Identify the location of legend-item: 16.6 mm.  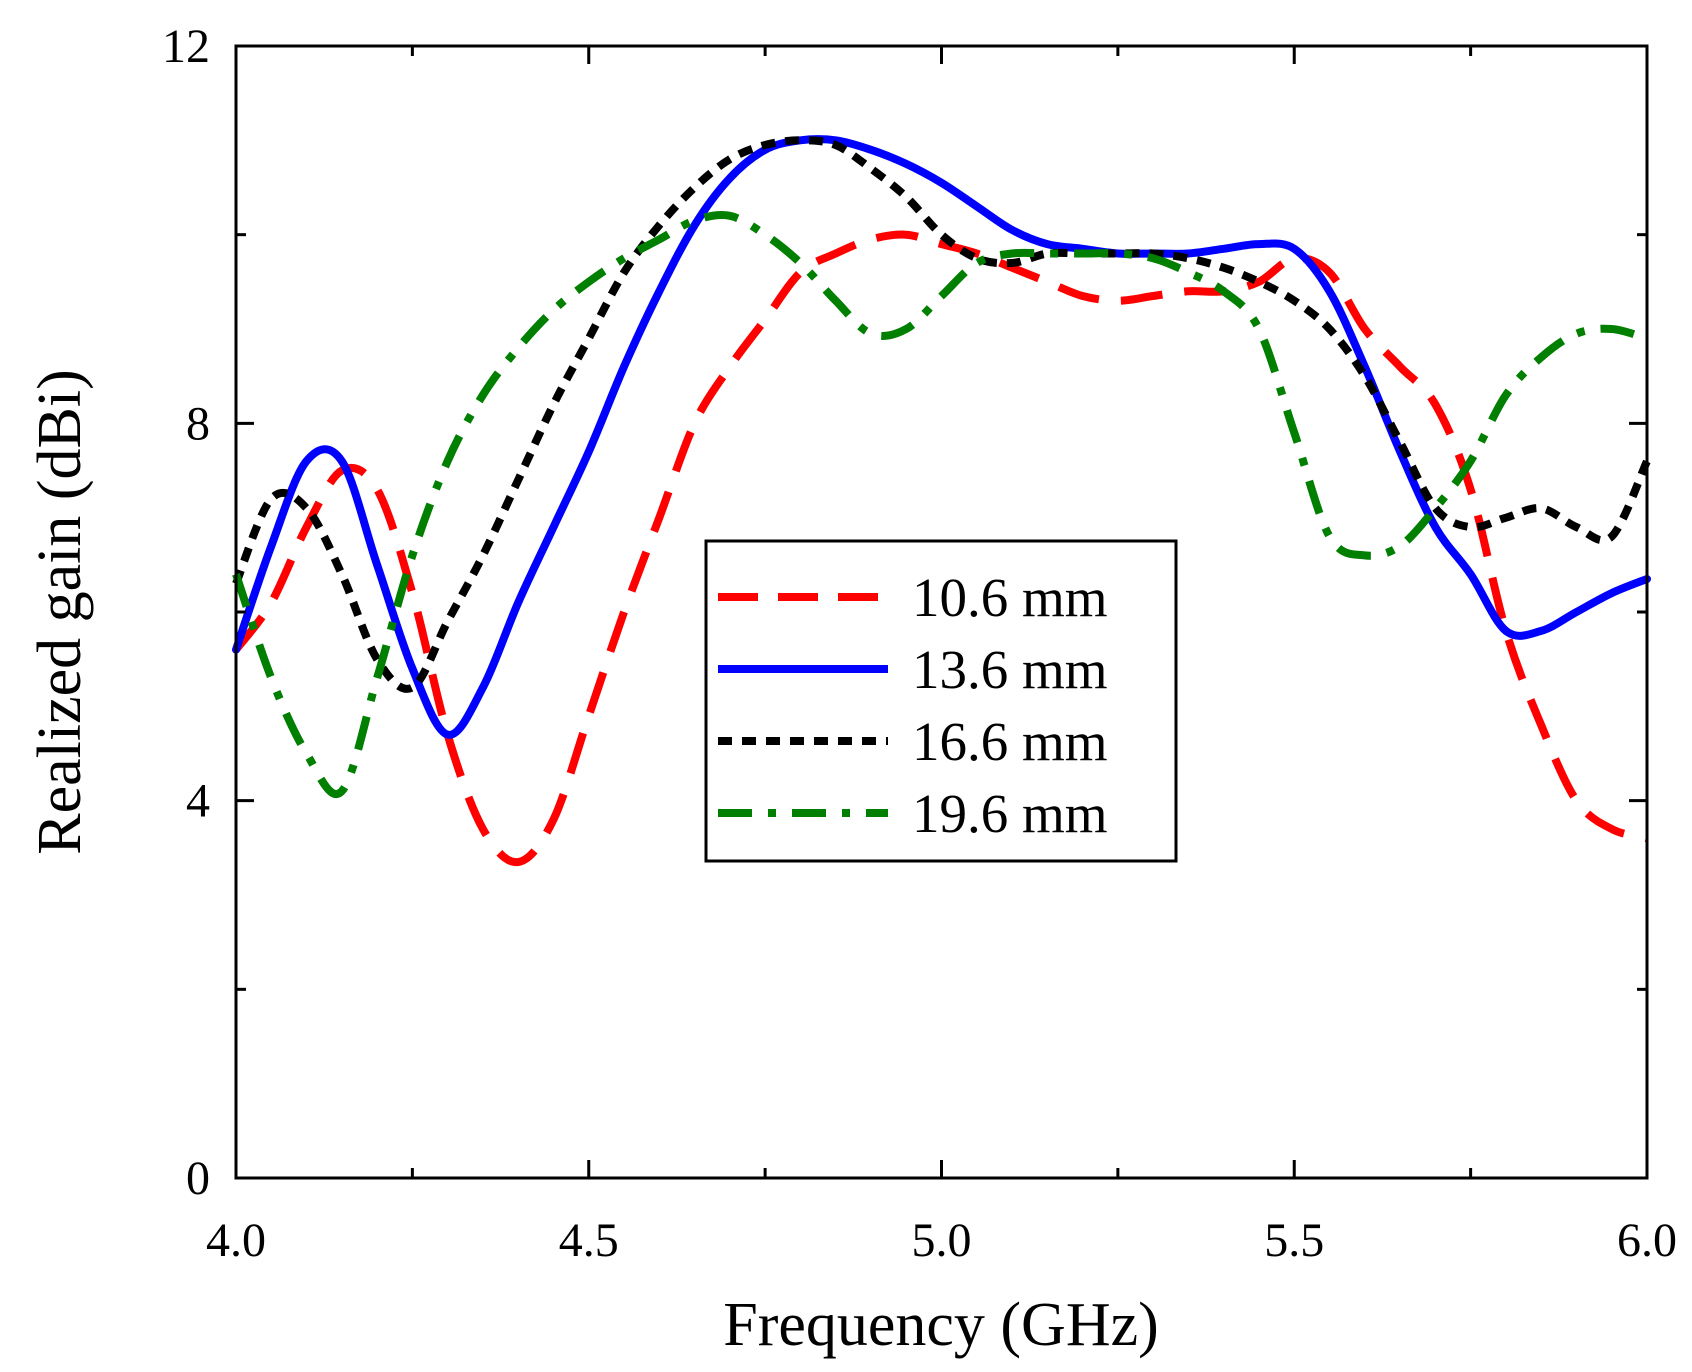
(913, 741).